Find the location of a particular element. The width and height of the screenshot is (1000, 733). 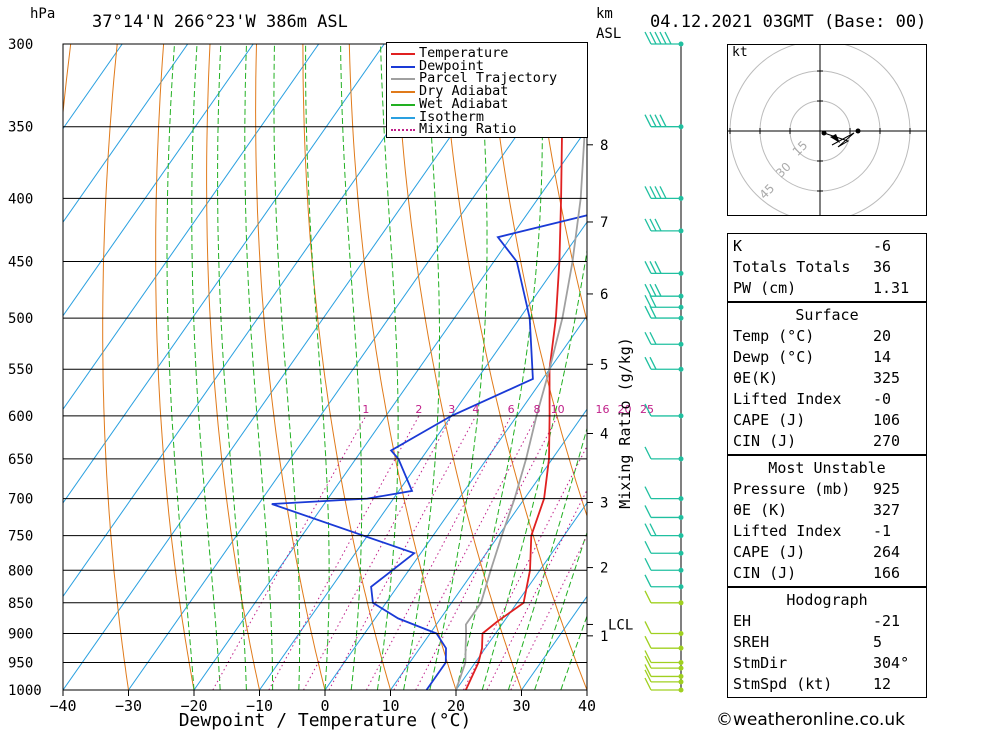

x-tick-label: −30 is located at coordinates (128, 706).